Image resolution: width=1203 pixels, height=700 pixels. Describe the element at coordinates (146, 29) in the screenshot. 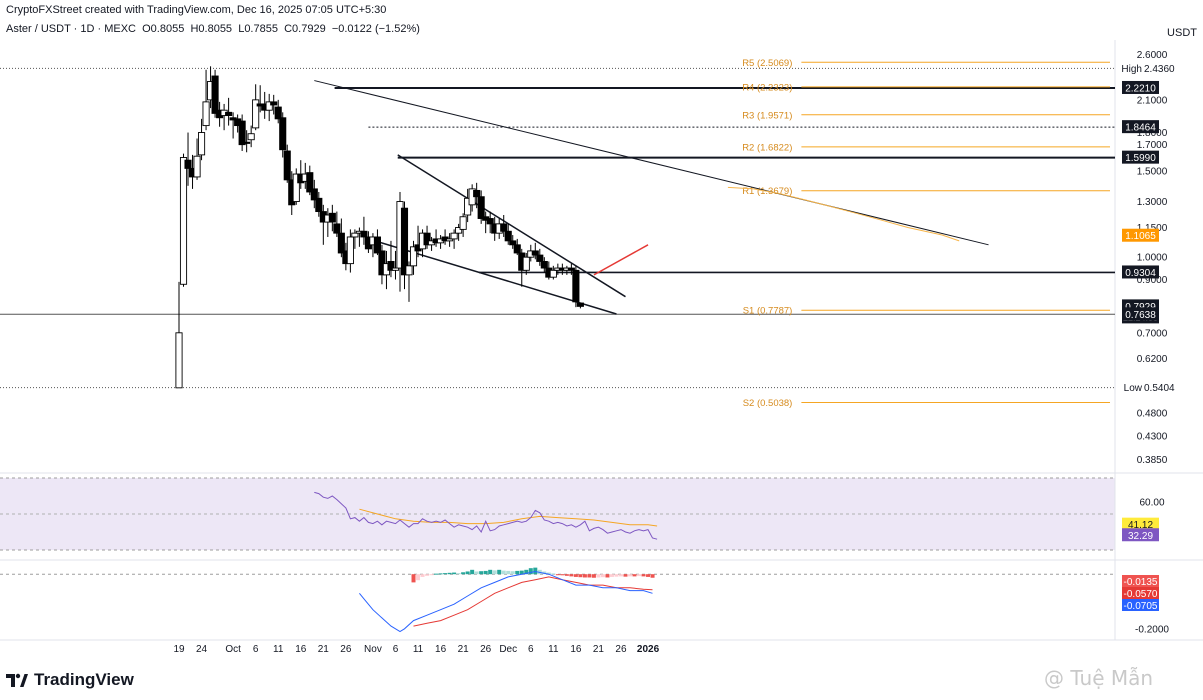

I see `open-label: O` at that location.